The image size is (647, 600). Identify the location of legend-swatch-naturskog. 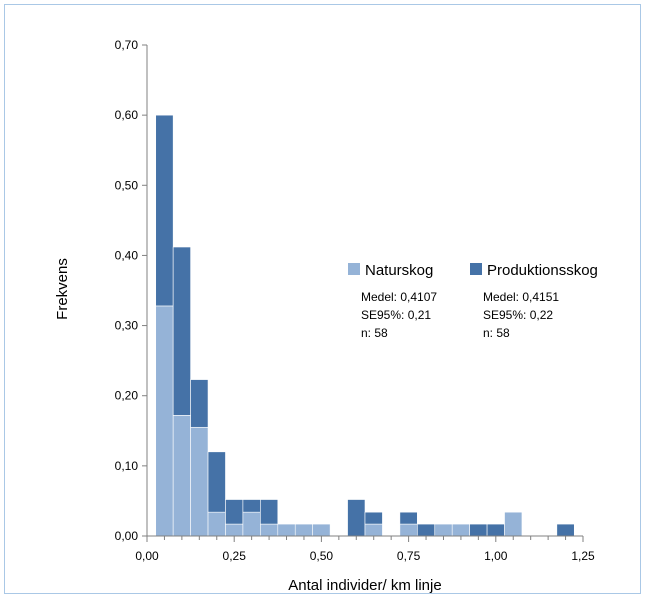
(354, 269).